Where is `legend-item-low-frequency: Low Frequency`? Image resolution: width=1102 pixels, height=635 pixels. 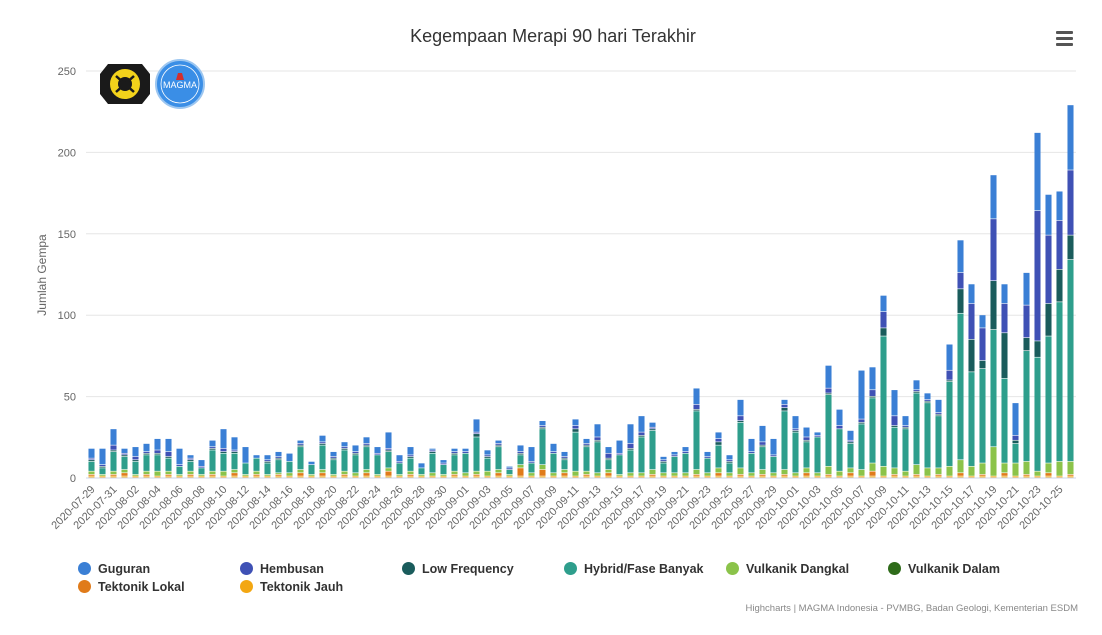
legend-item-low-frequency: Low Frequency is located at coordinates (458, 571).